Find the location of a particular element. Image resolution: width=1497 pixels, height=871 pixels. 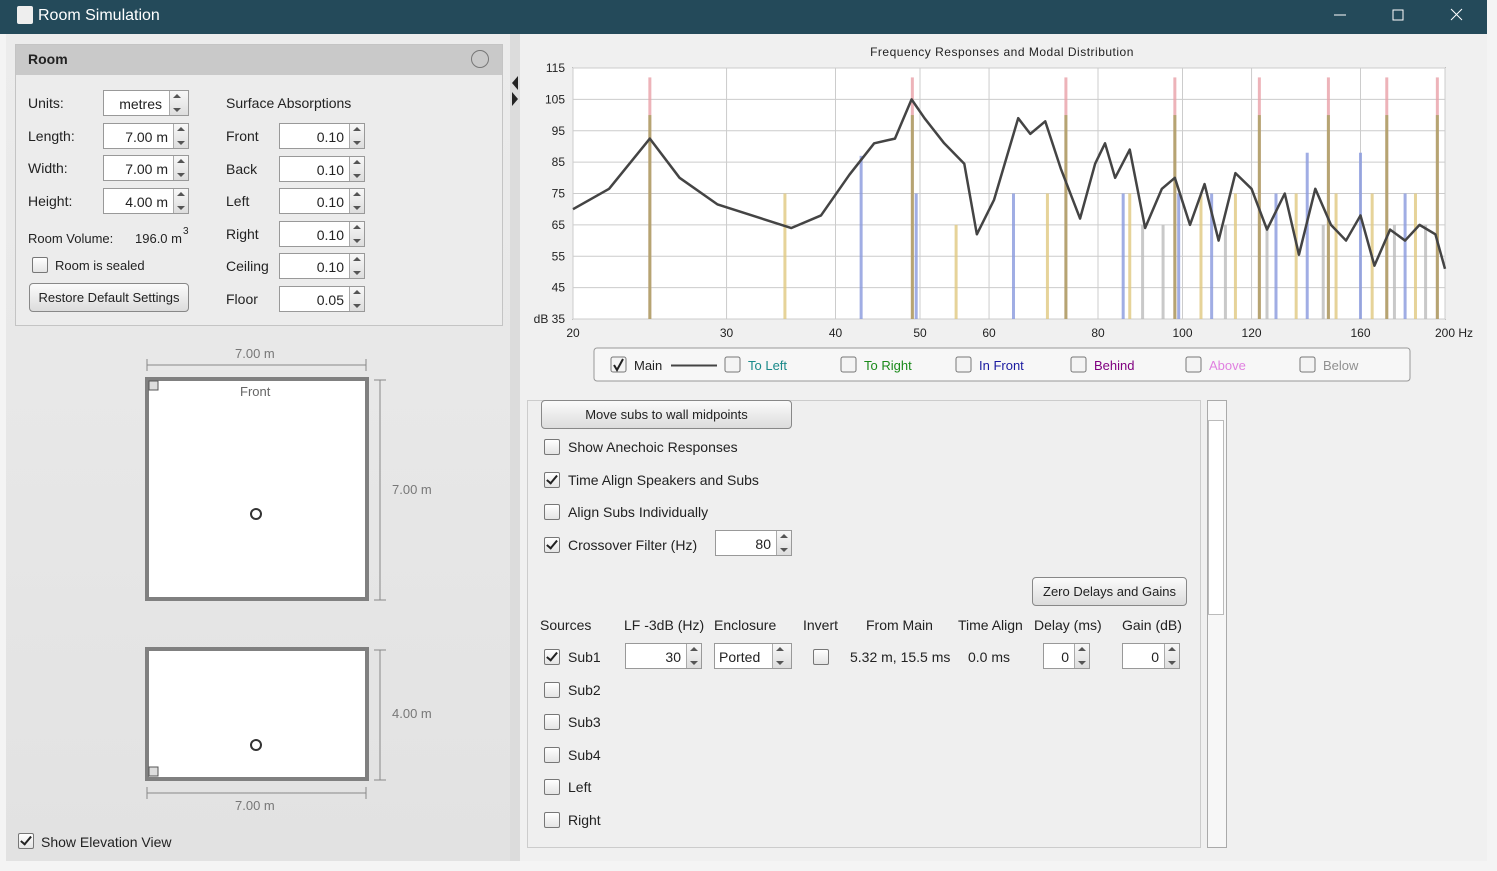

source-name: Sub4 is located at coordinates (584, 754).